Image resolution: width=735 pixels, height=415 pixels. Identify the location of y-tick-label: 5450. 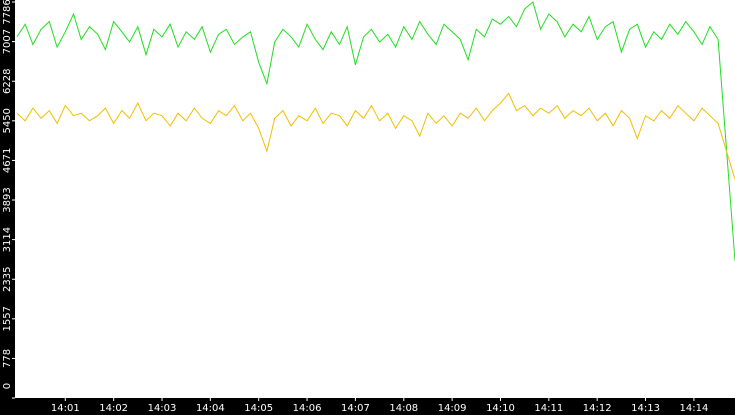
(7, 120).